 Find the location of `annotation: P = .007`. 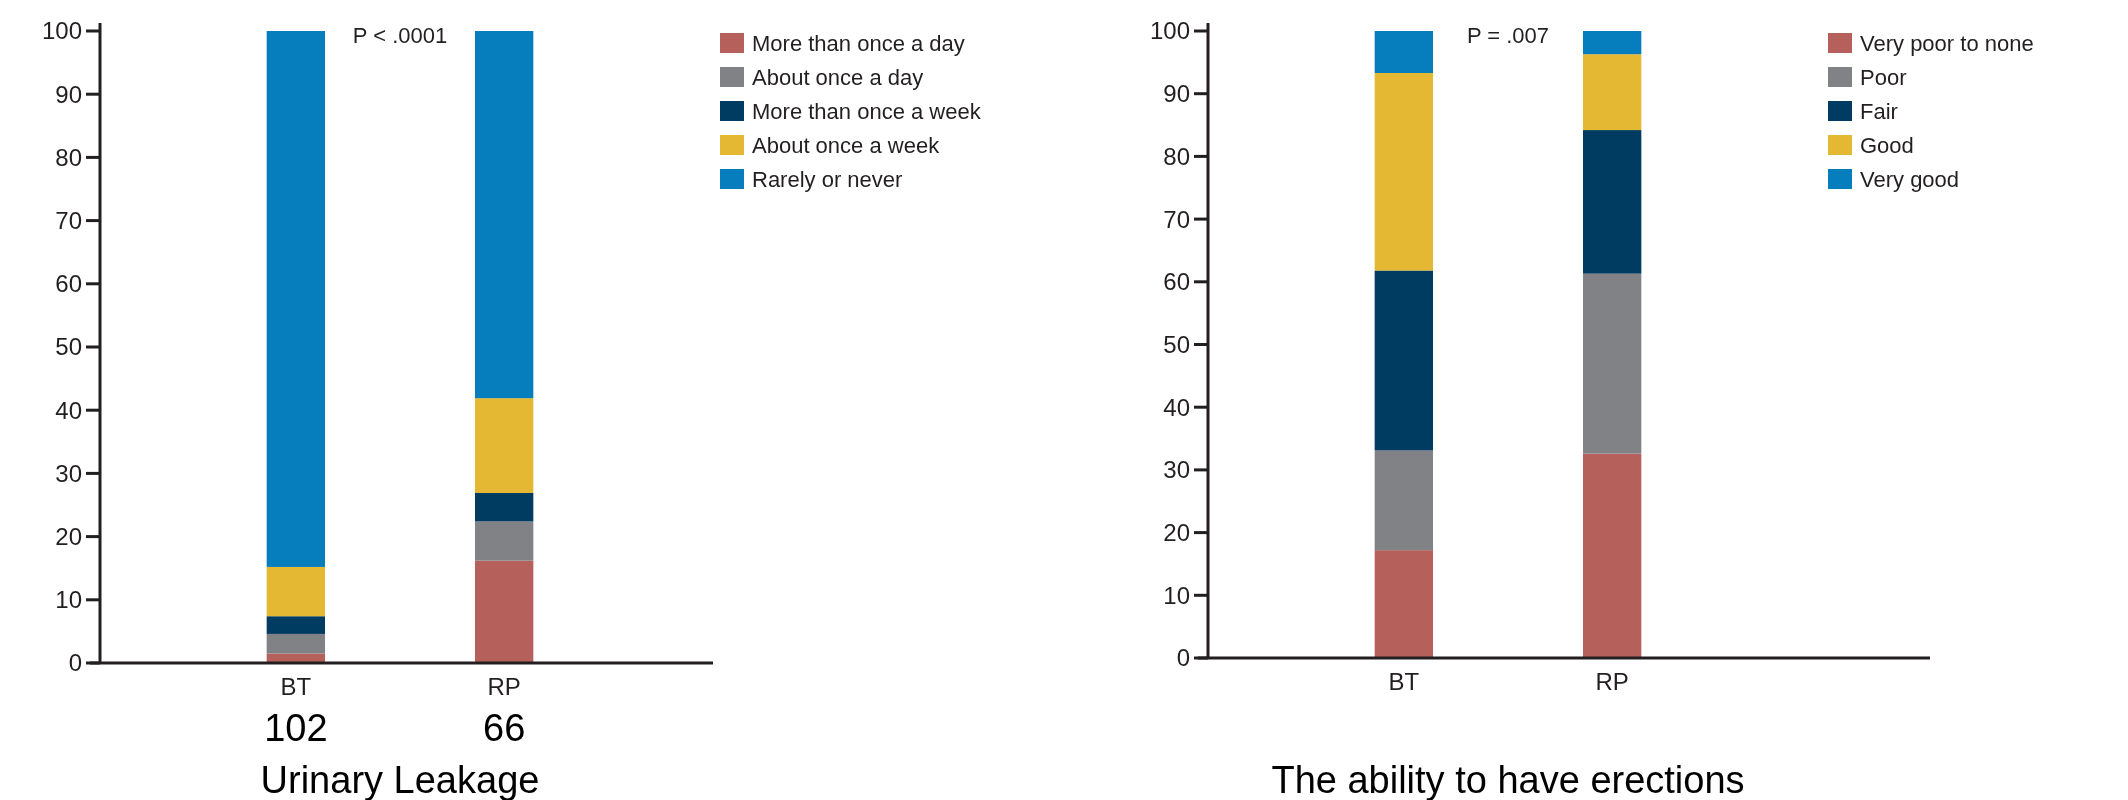

annotation: P = .007 is located at coordinates (1508, 35).